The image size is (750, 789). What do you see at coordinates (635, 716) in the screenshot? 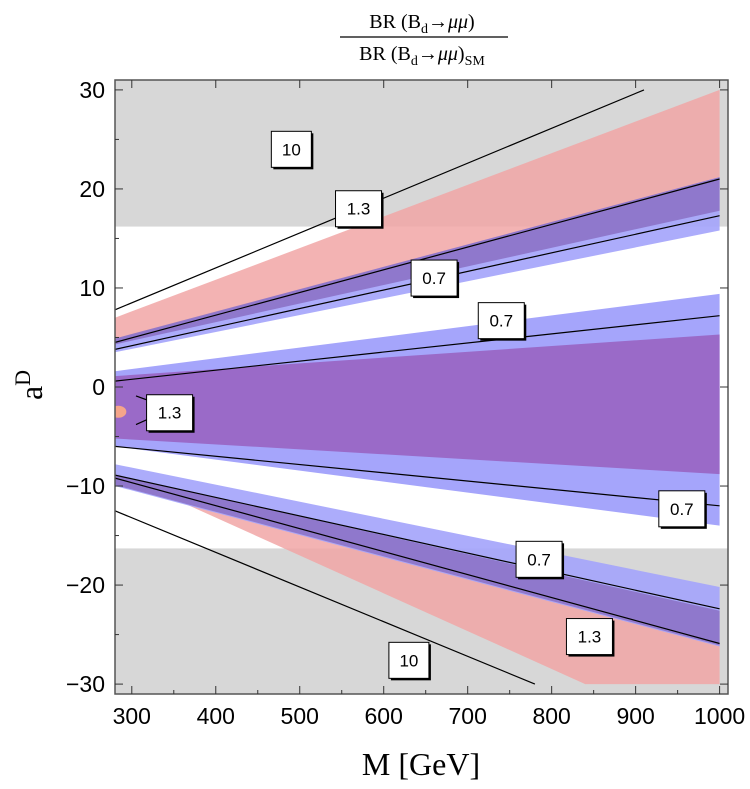
I see `x-tick-label: 900` at bounding box center [635, 716].